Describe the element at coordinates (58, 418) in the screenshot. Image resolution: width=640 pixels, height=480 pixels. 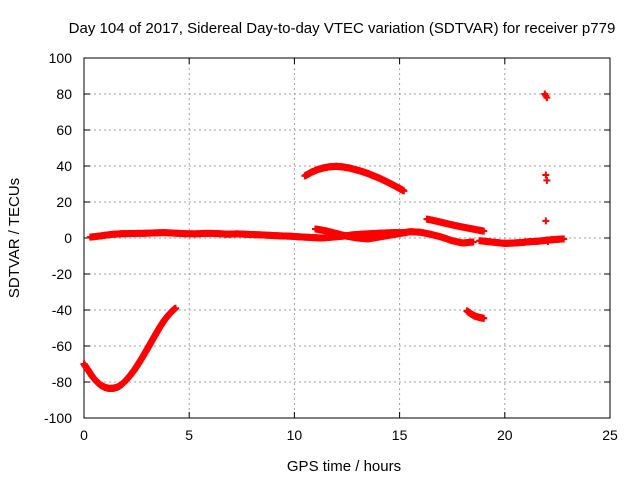
I see `y-tick-label: -100` at that location.